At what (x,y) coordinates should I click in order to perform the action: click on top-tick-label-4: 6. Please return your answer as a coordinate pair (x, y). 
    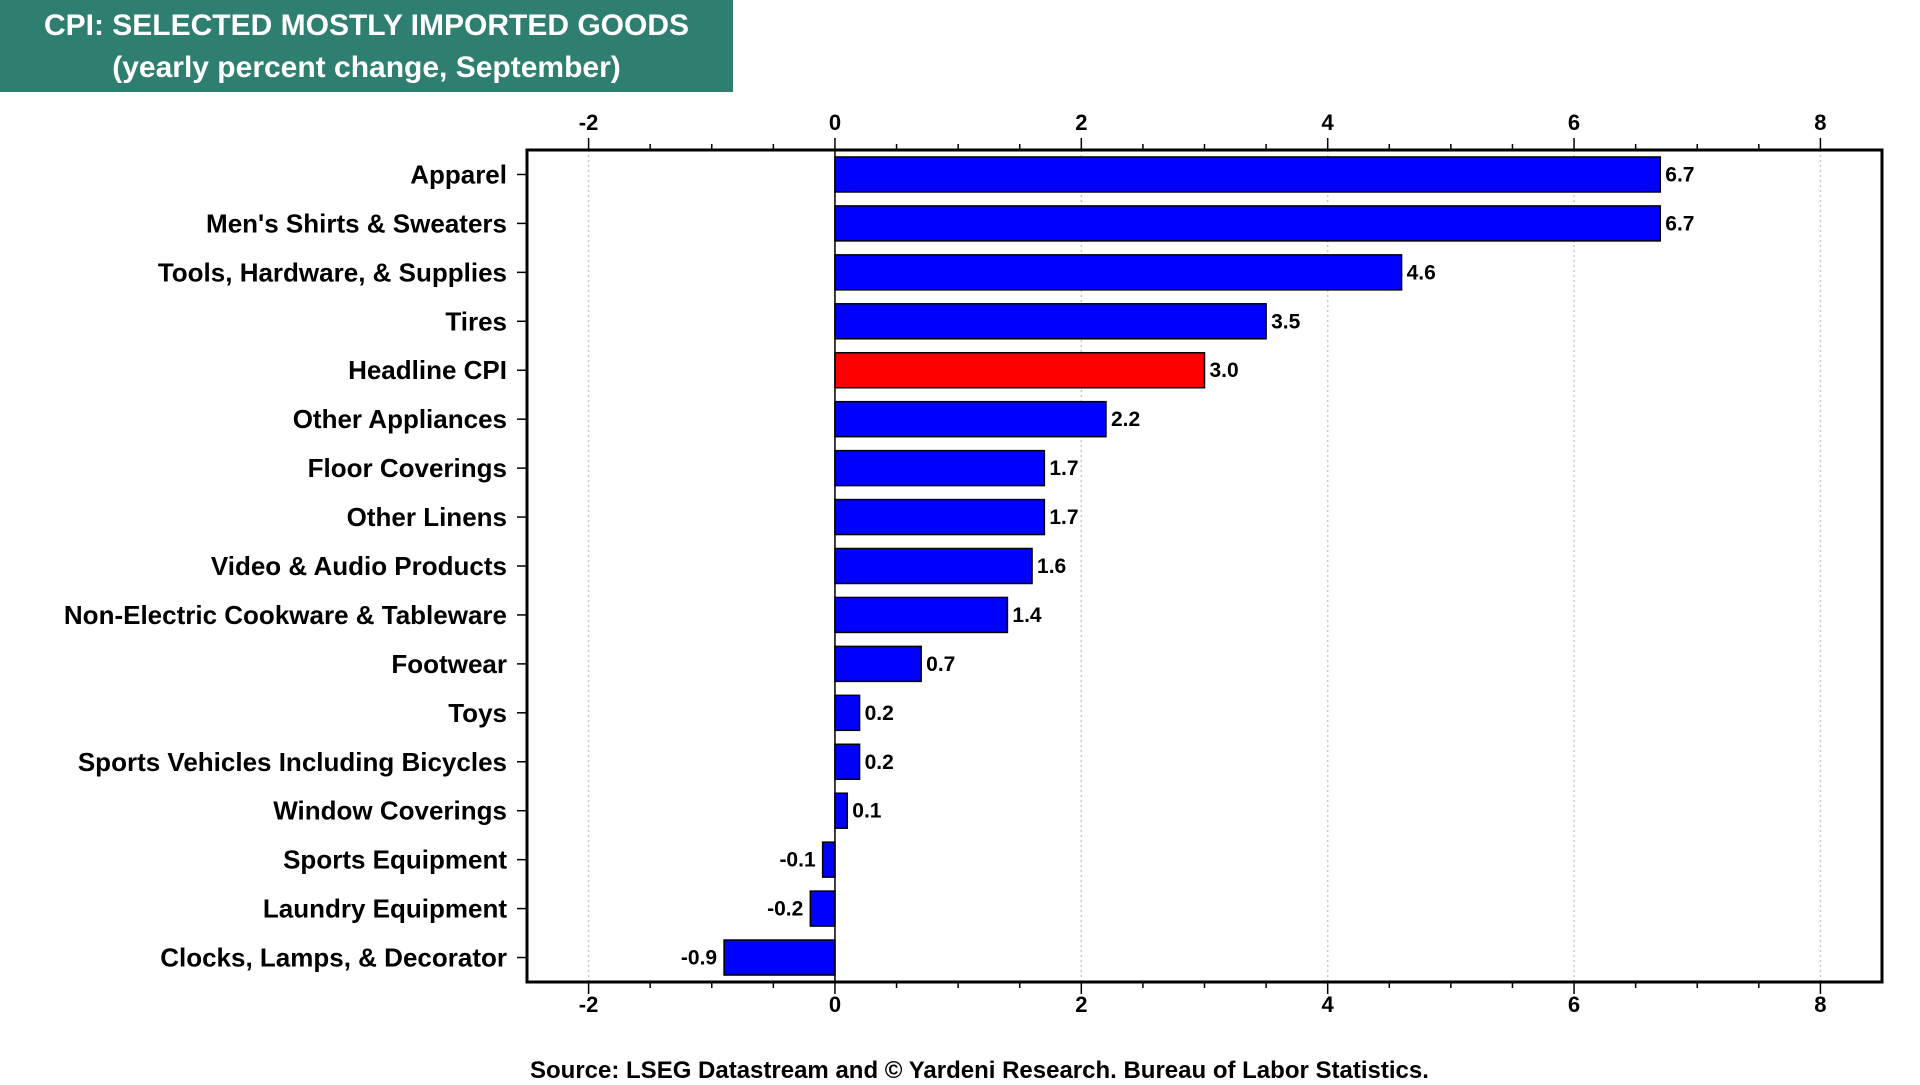
    Looking at the image, I should click on (1574, 122).